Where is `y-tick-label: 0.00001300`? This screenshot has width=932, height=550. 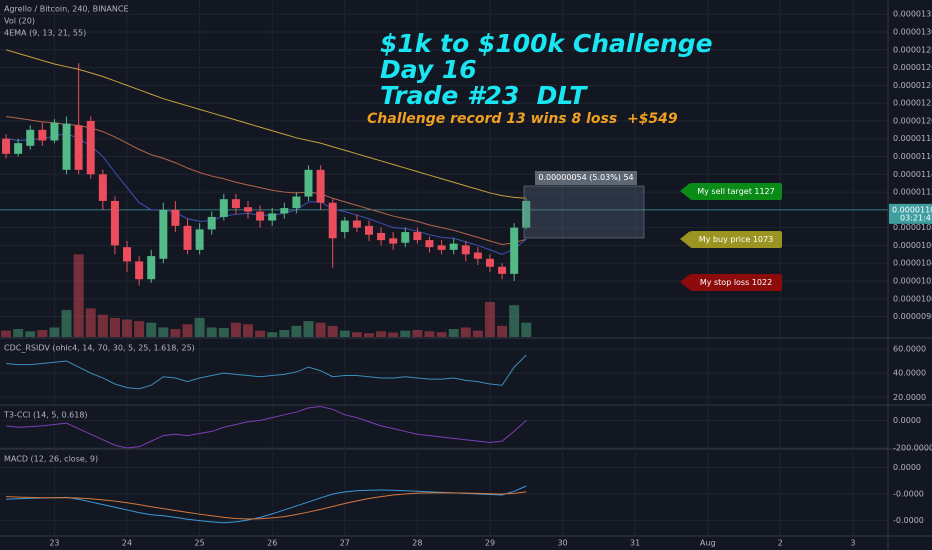
y-tick-label: 0.00001300 is located at coordinates (912, 32).